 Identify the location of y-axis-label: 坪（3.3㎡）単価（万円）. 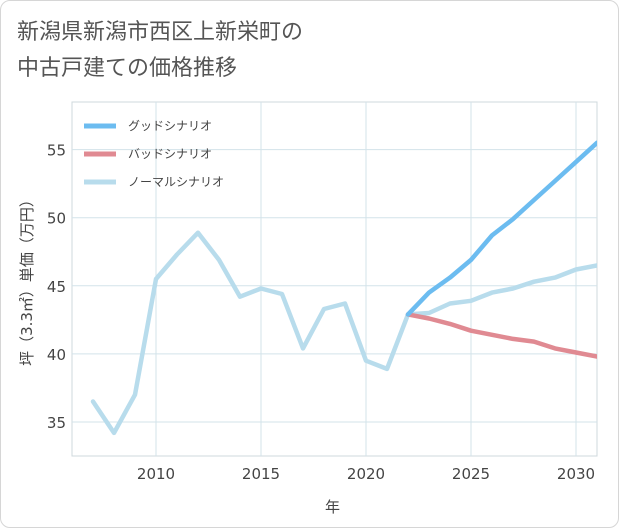
(27, 279).